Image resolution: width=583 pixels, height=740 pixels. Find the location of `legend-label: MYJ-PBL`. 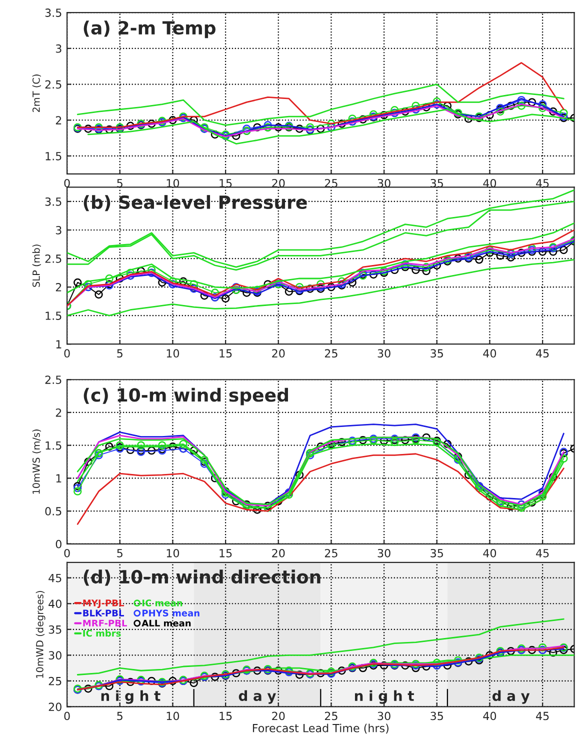

legend-label: MYJ-PBL is located at coordinates (103, 604).